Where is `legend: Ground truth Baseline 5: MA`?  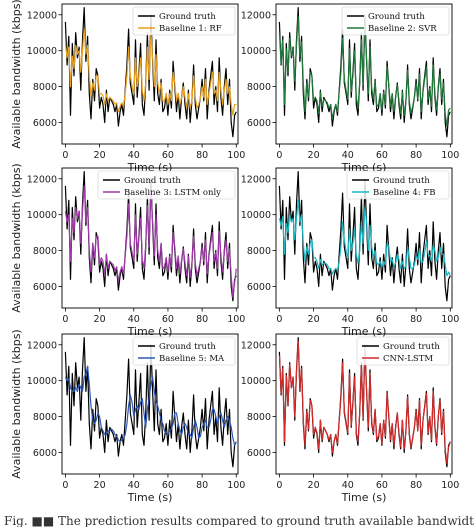 legend: Ground truth Baseline 5: MA is located at coordinates (184, 351).